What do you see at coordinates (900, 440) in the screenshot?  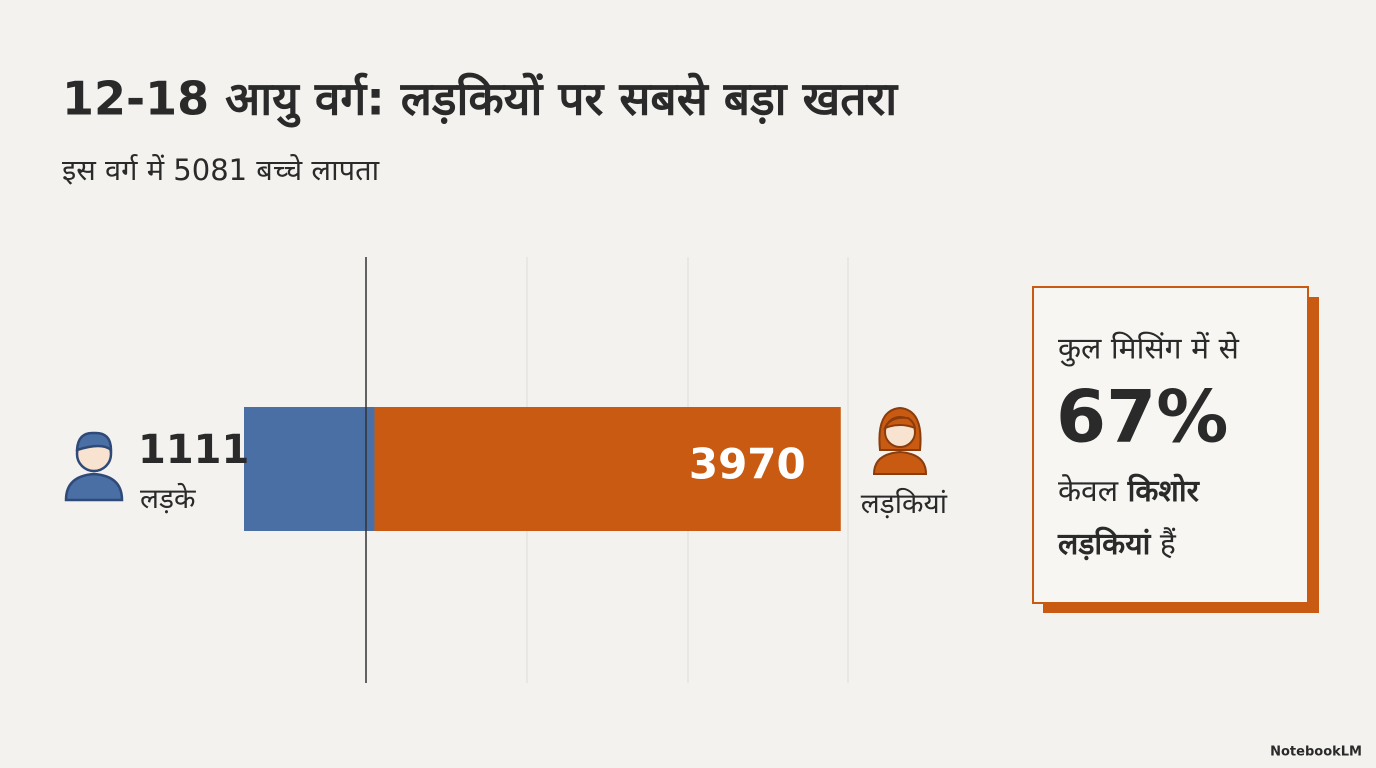 I see `girl-icon` at bounding box center [900, 440].